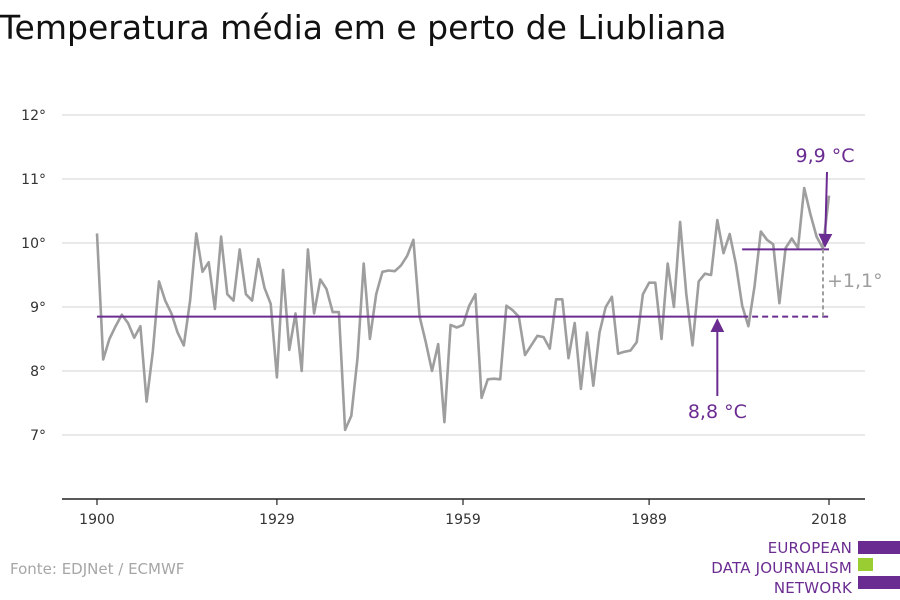 The image size is (900, 600). What do you see at coordinates (717, 412) in the screenshot?
I see `baseline-value-label: 8,8 °C` at bounding box center [717, 412].